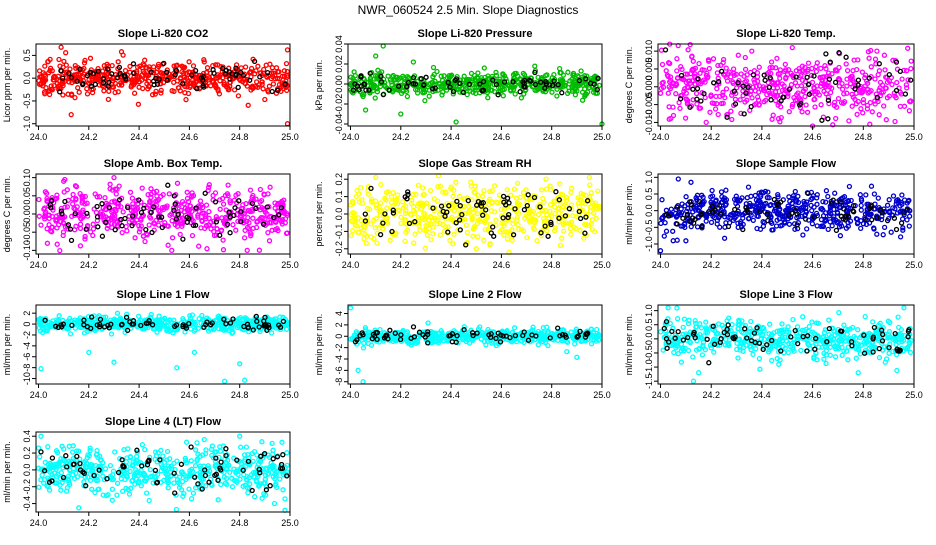 This screenshot has height=545, width=936. I want to click on y-tick-label: 0.5, so click(649, 194).